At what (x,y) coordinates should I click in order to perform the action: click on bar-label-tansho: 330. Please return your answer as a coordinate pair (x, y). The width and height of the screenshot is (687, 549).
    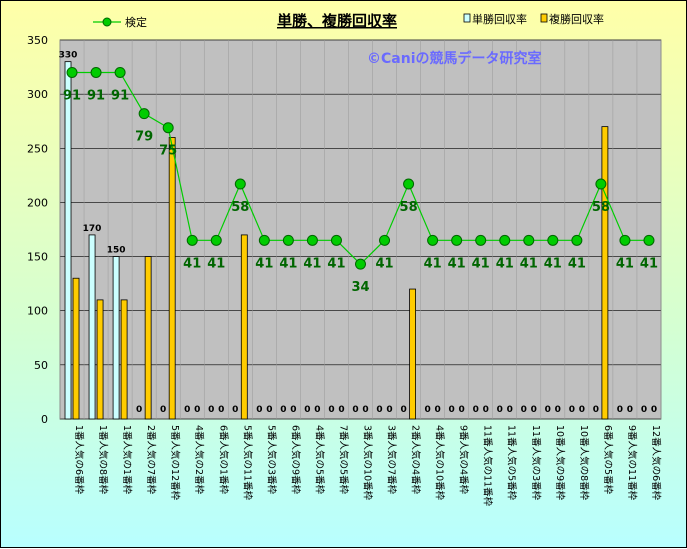
    Looking at the image, I should click on (68, 56).